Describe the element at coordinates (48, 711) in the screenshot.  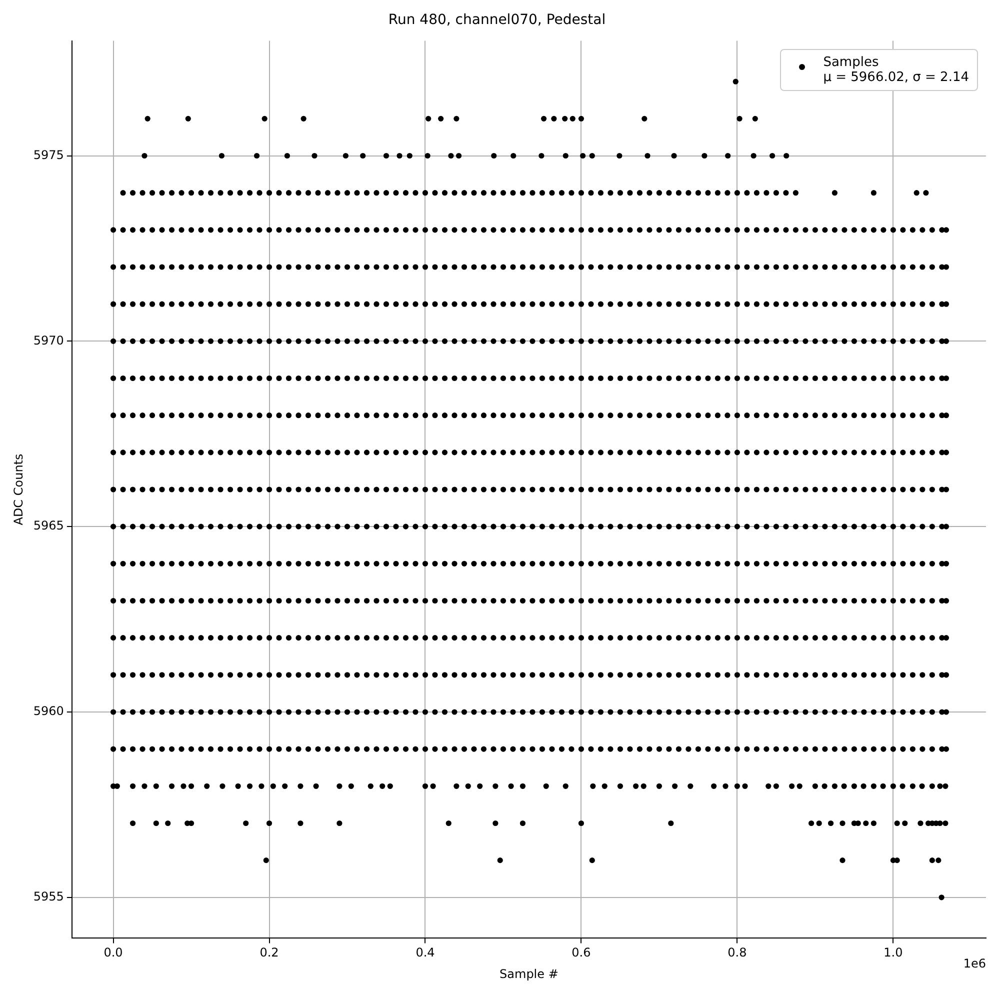
I see `y-tick-label: 5960` at that location.